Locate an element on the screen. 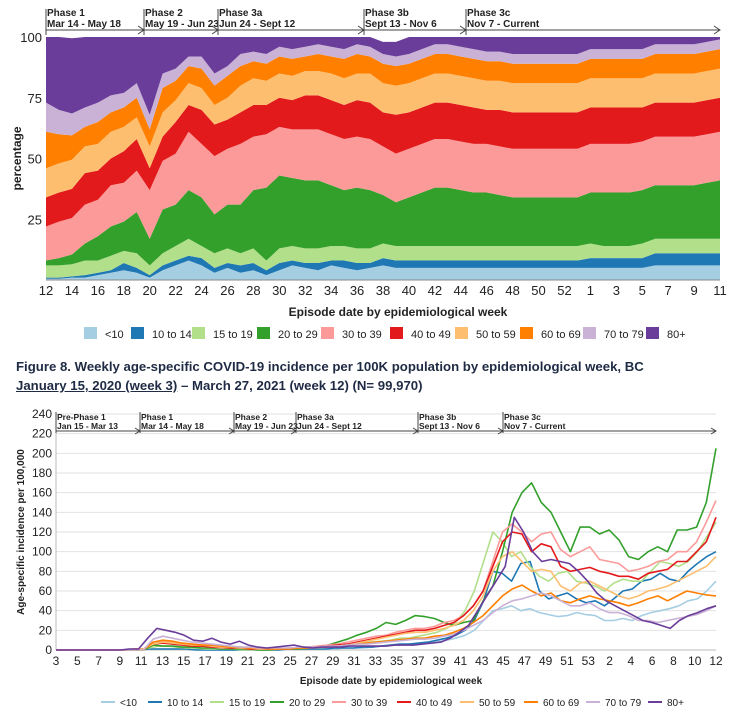 The image size is (750, 716). x-tick-label: 39 is located at coordinates (440, 661).